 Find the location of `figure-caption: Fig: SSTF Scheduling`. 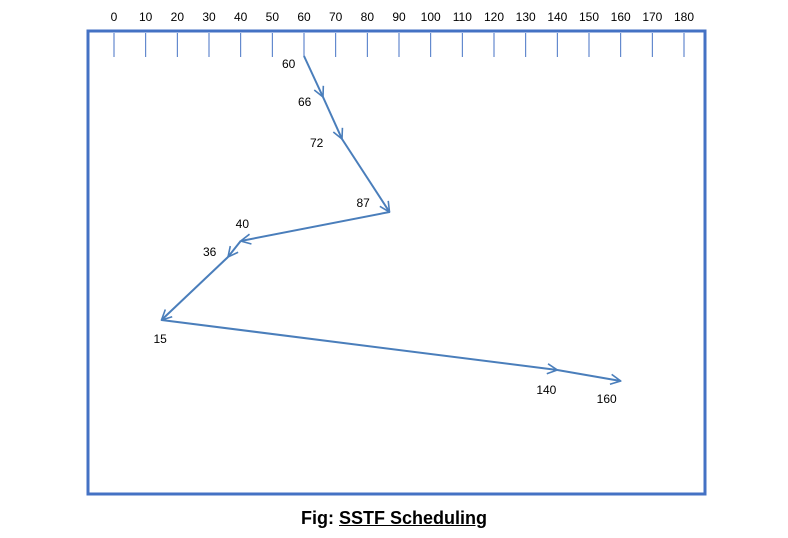

figure-caption: Fig: SSTF Scheduling is located at coordinates (394, 518).